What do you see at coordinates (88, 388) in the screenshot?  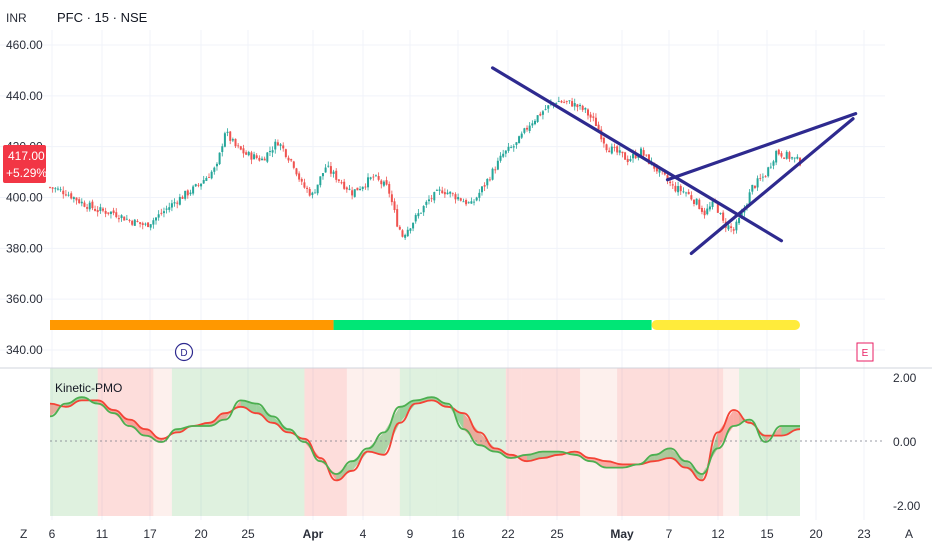 I see `indicator-name: Kinetic-PMO` at bounding box center [88, 388].